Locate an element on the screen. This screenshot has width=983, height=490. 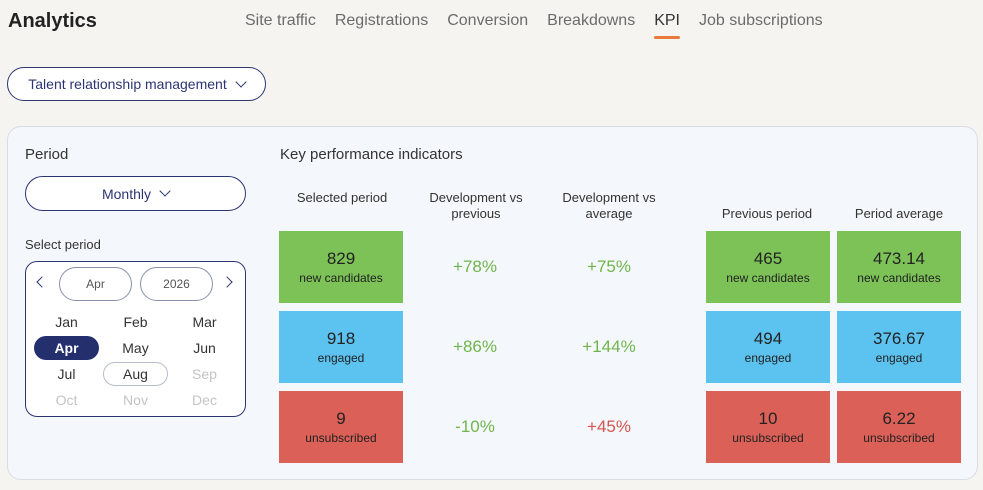
kpi-tile-previous-engaged: 494 engaged is located at coordinates (768, 347).